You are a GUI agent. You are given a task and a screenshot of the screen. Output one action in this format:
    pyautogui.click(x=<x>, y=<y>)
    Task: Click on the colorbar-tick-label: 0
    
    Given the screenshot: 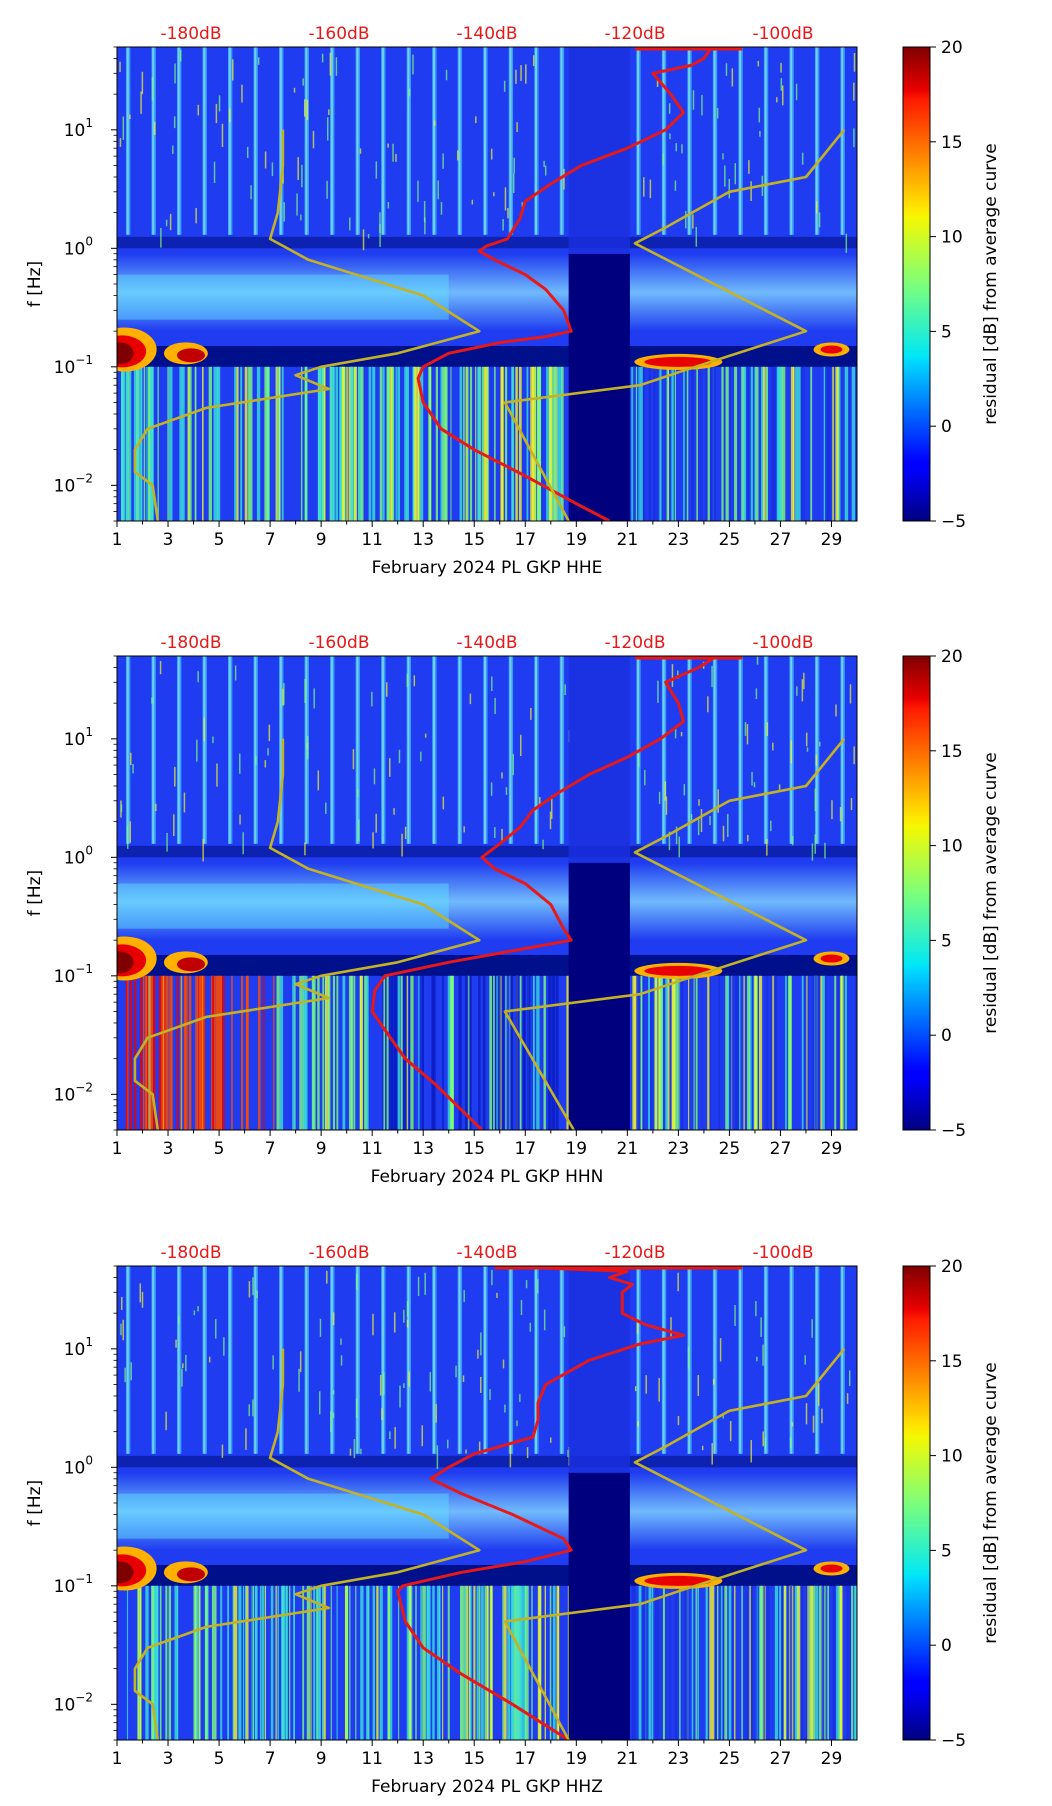 What is the action you would take?
    pyautogui.click(x=946, y=1646)
    